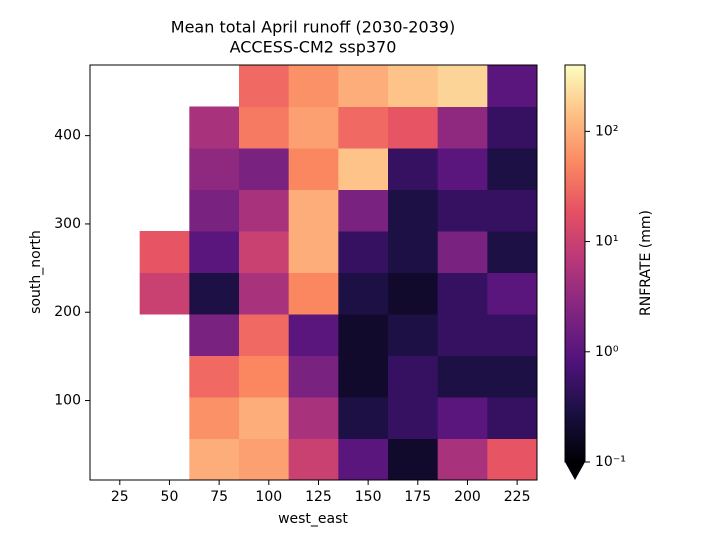 This screenshot has width=720, height=540. I want to click on x-tick-label: 100, so click(268, 497).